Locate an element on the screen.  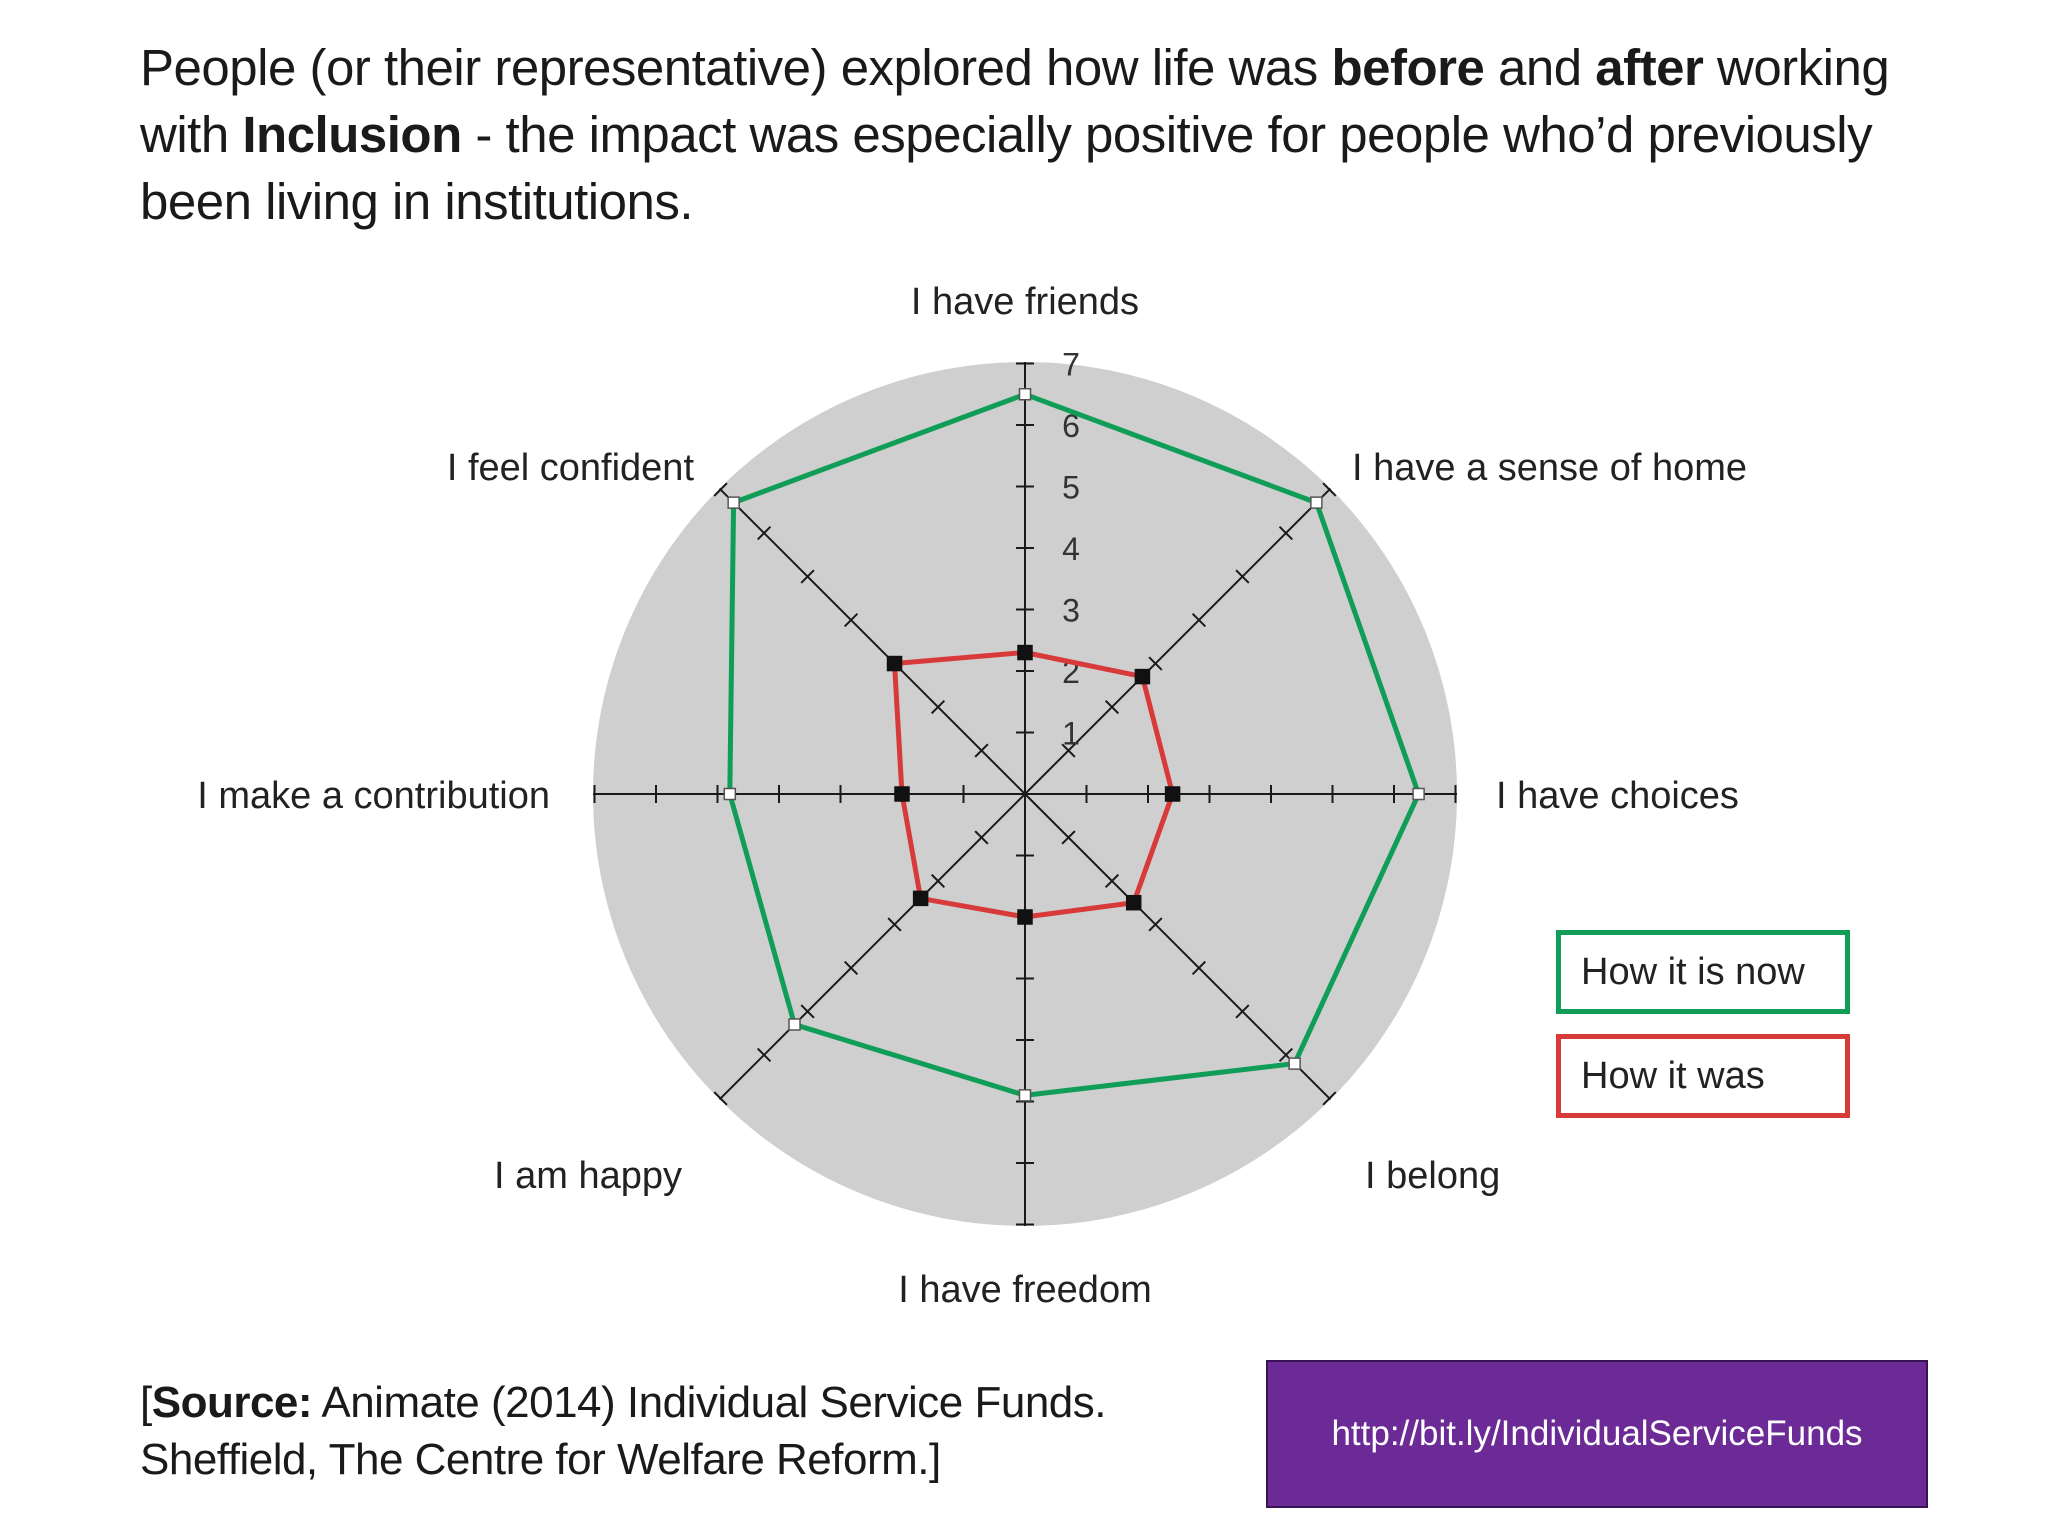
source-bracket: [ is located at coordinates (146, 1402).